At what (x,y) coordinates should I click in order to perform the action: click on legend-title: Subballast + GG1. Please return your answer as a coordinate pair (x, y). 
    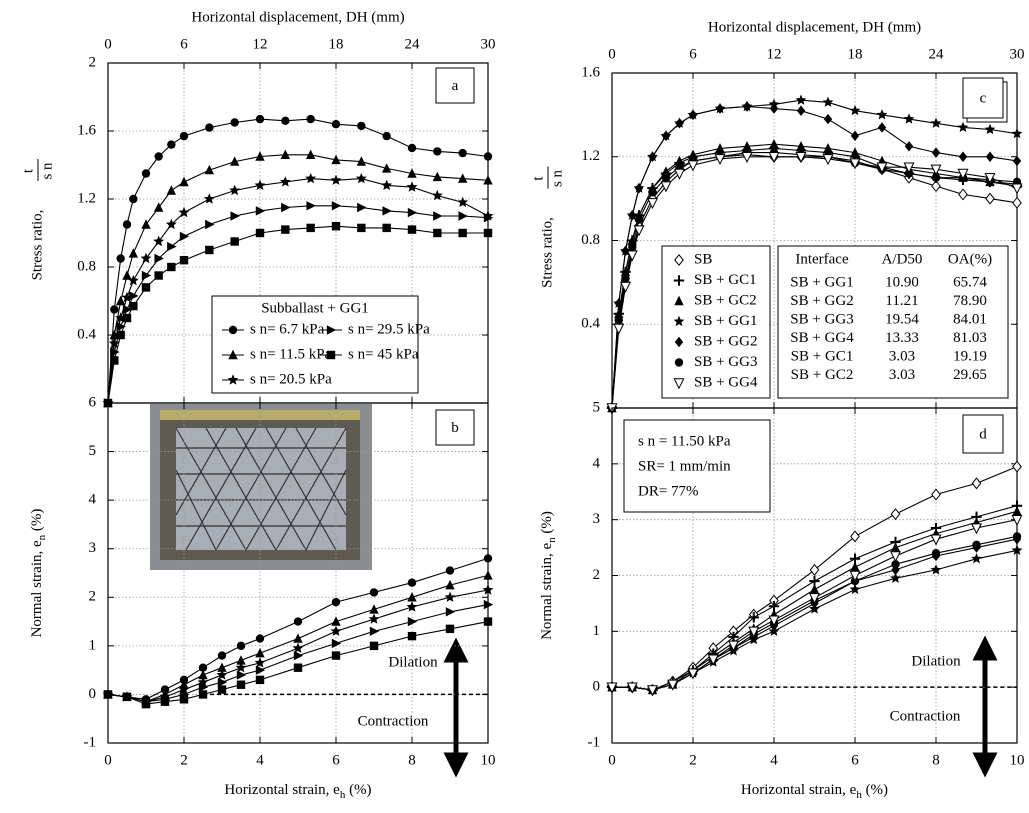
    Looking at the image, I should click on (315, 308).